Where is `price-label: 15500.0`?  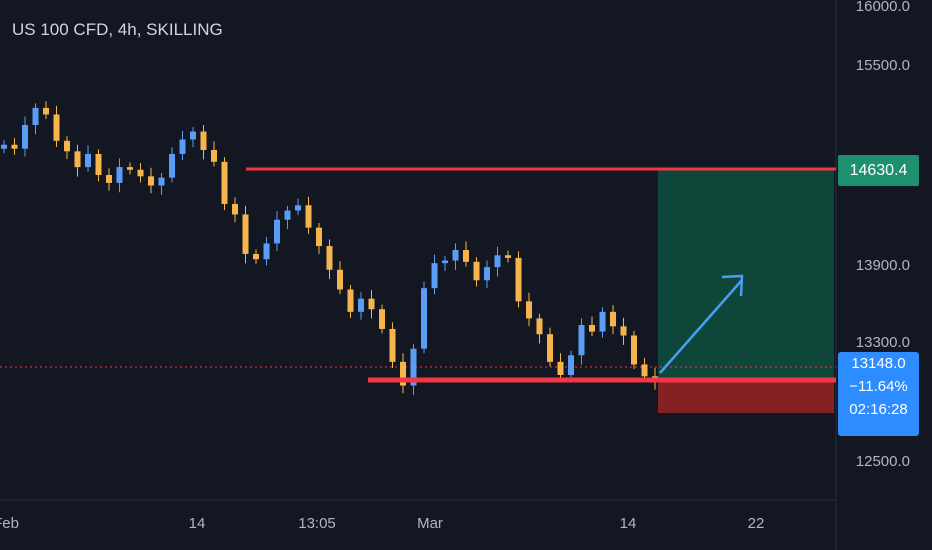
price-label: 15500.0 is located at coordinates (882, 65).